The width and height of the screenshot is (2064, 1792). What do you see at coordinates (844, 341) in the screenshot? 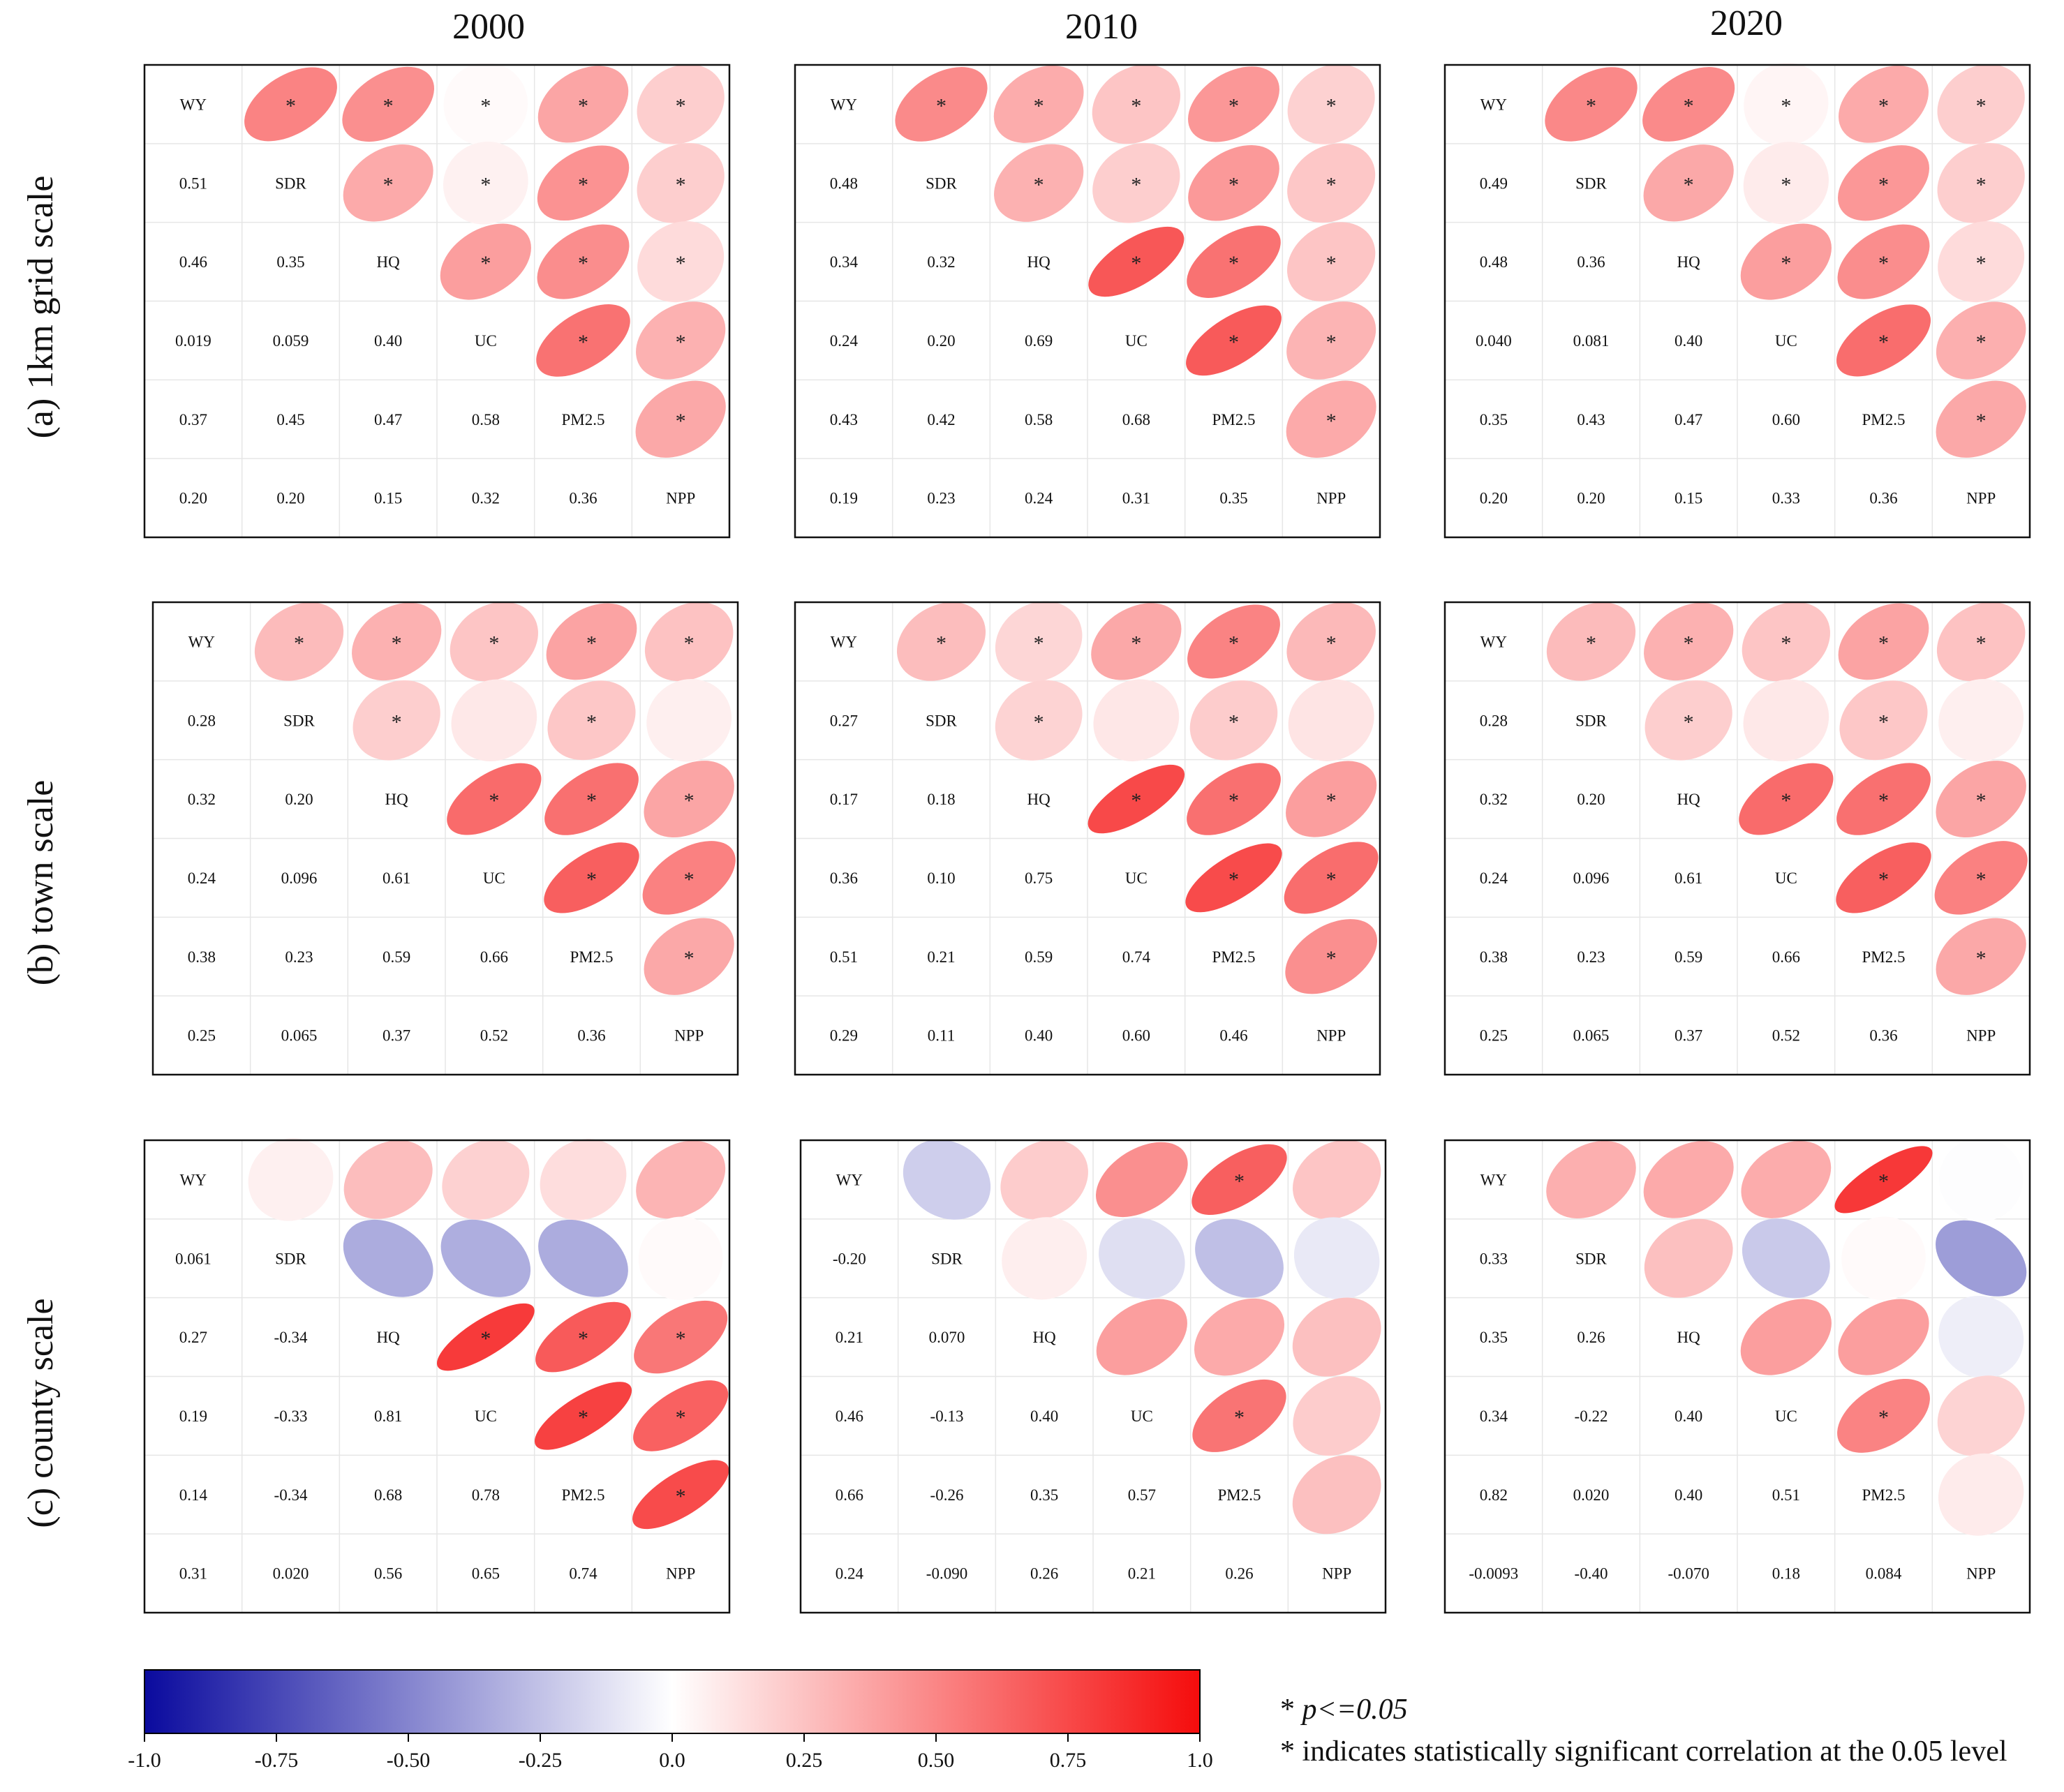
I see `corr-value-label: 0.24` at bounding box center [844, 341].